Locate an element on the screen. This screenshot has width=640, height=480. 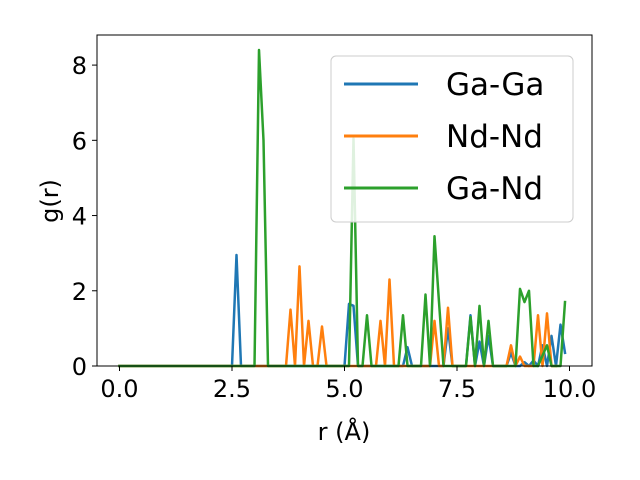
legend: Ga-Ga Nd-Nd Ga-Nd is located at coordinates (452, 139).